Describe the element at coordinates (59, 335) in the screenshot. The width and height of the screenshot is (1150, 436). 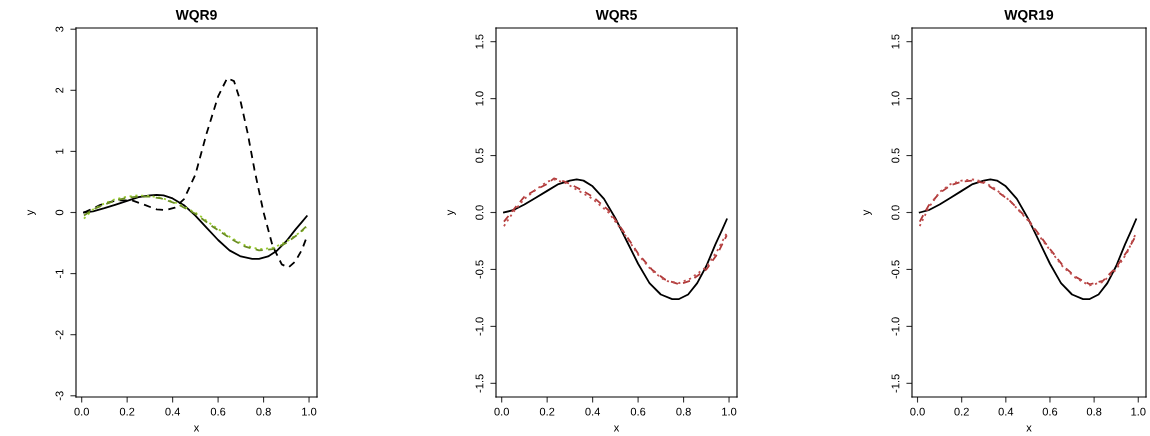
I see `y-tick-label: -2` at that location.